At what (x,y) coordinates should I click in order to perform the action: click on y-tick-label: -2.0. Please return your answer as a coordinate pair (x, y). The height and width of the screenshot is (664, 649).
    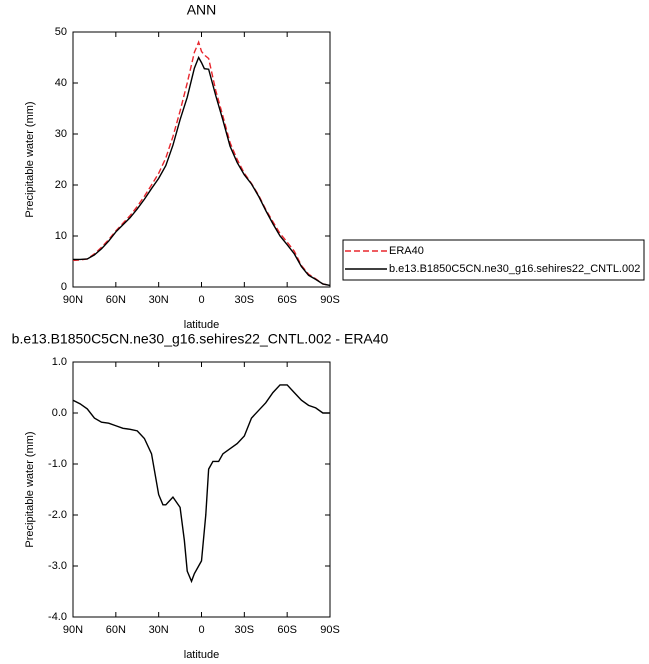
    Looking at the image, I should click on (57, 515).